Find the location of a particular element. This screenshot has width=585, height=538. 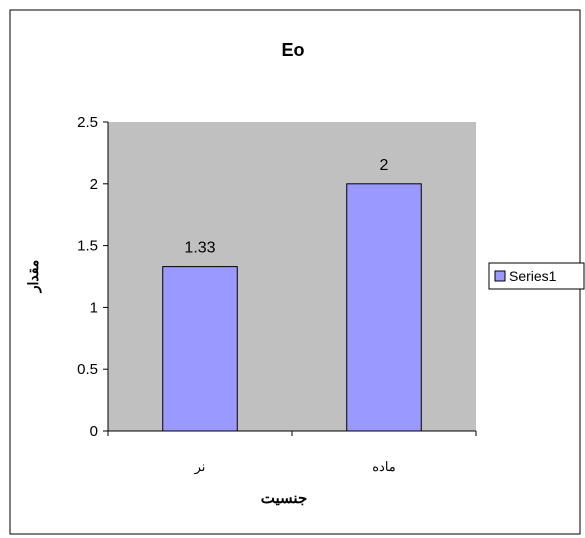

legend: Series1 is located at coordinates (536, 276).